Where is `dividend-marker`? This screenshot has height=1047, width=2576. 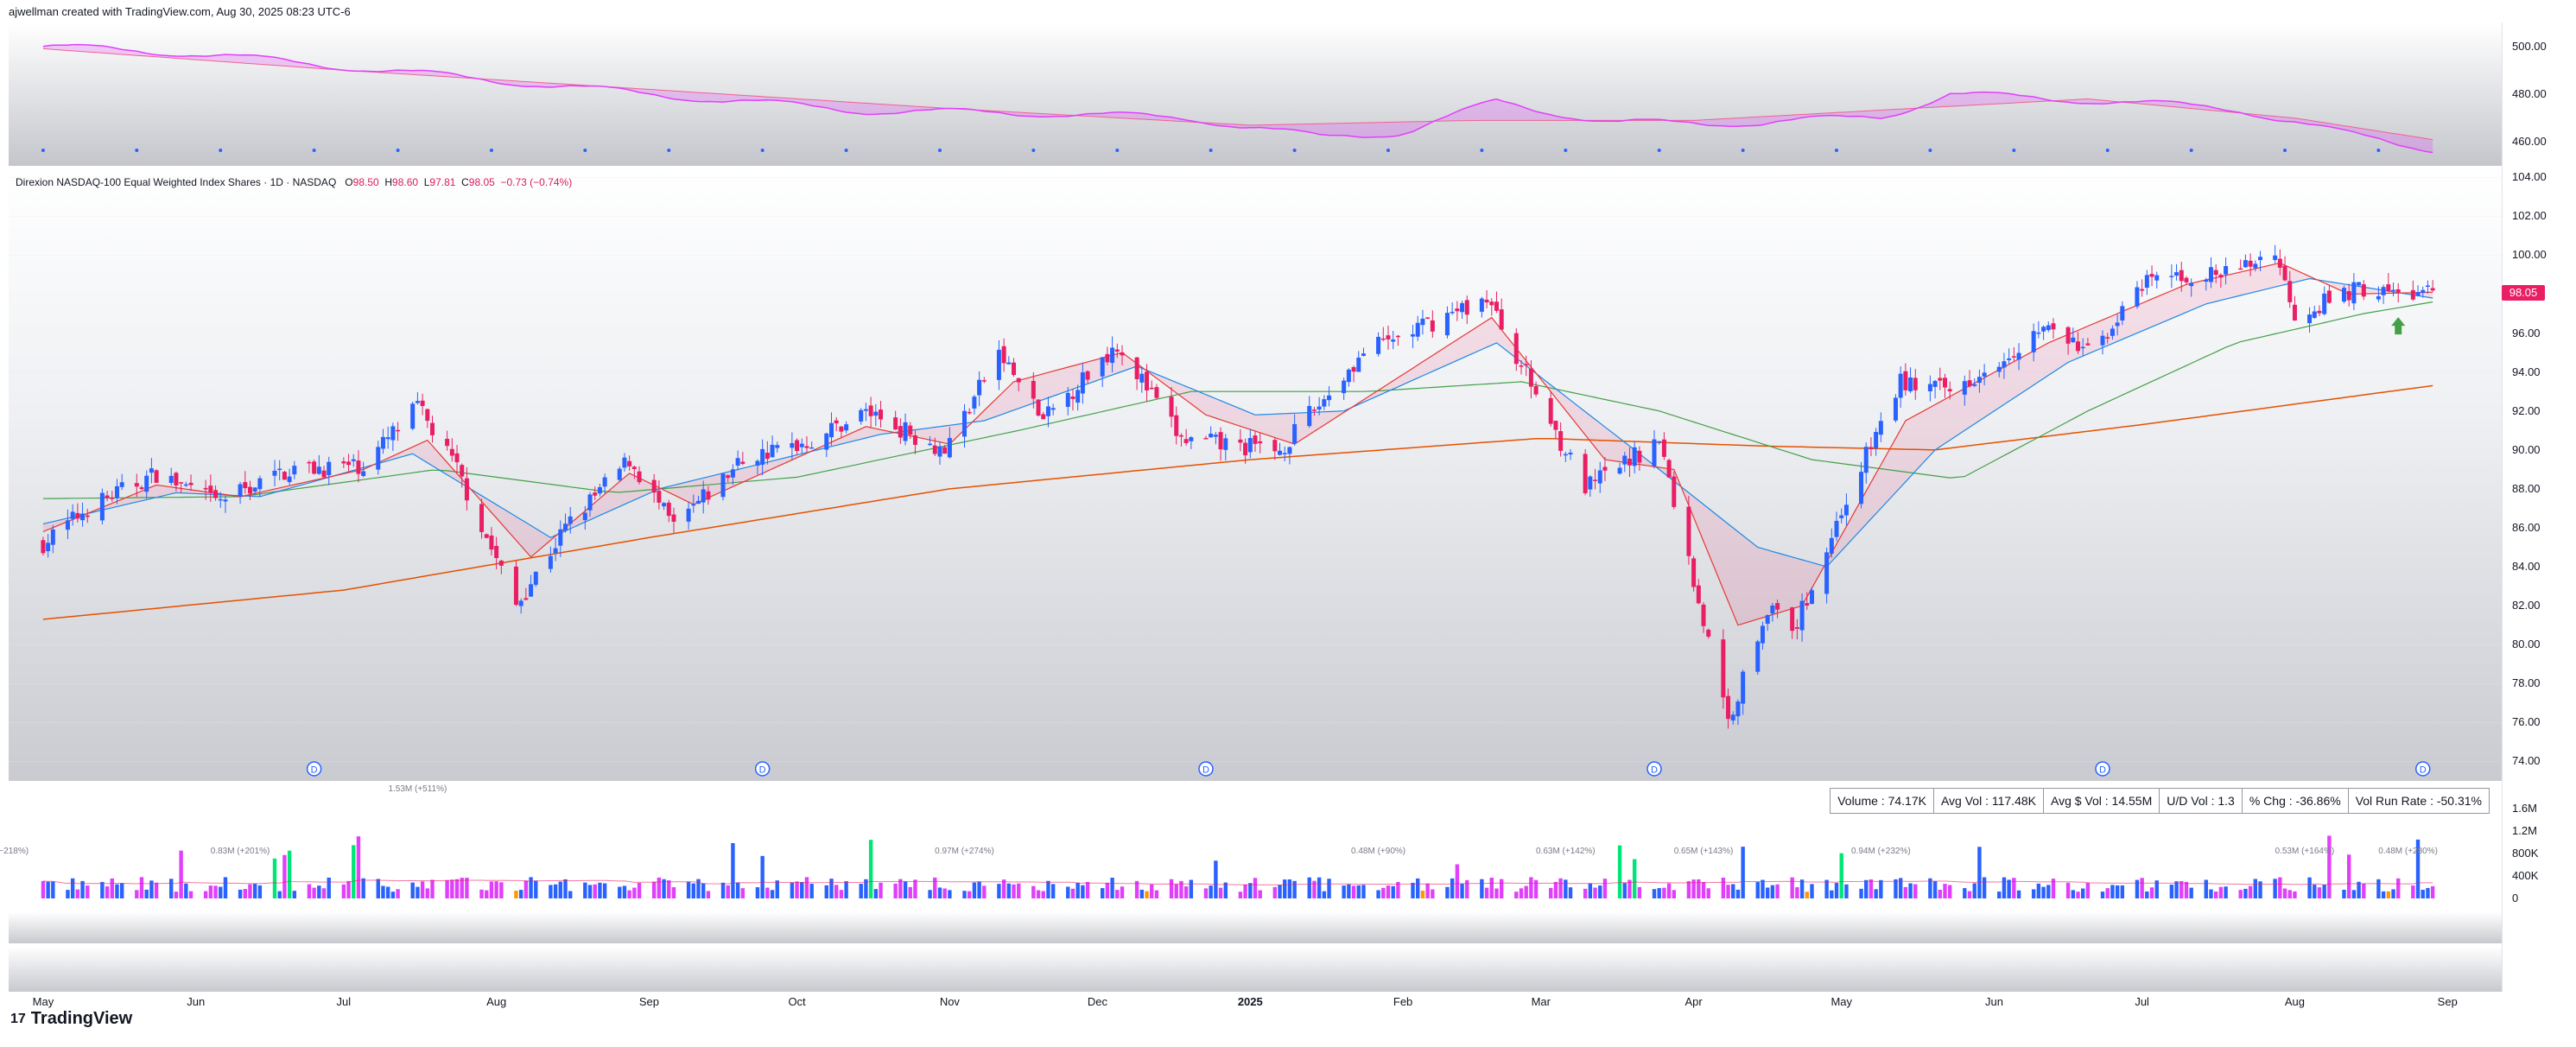
dividend-marker is located at coordinates (1654, 769).